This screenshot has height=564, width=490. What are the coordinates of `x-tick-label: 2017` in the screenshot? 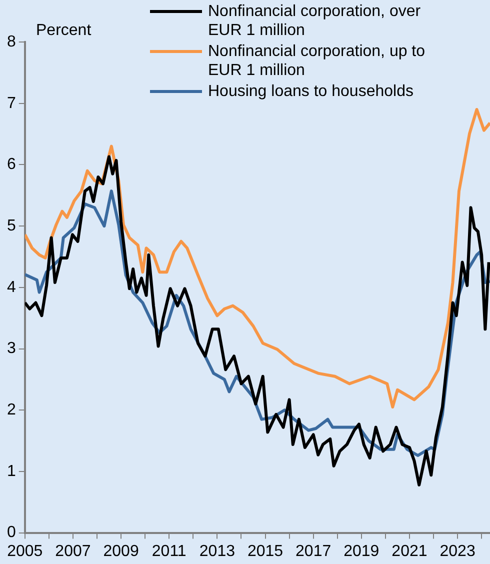 It's located at (314, 551).